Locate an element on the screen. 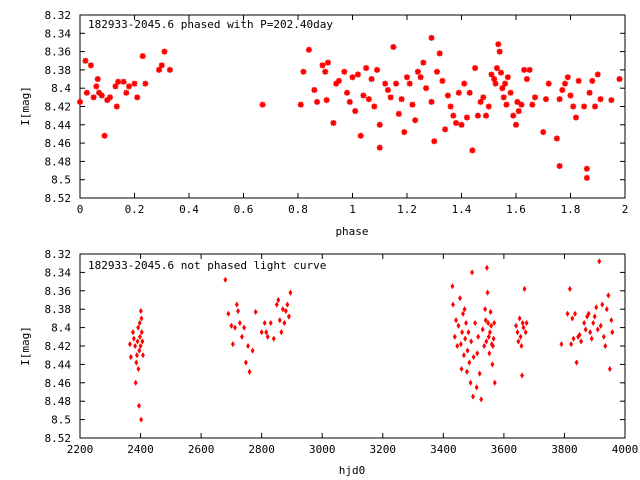  unphased-x-tick-label: 3000 is located at coordinates (322, 449).